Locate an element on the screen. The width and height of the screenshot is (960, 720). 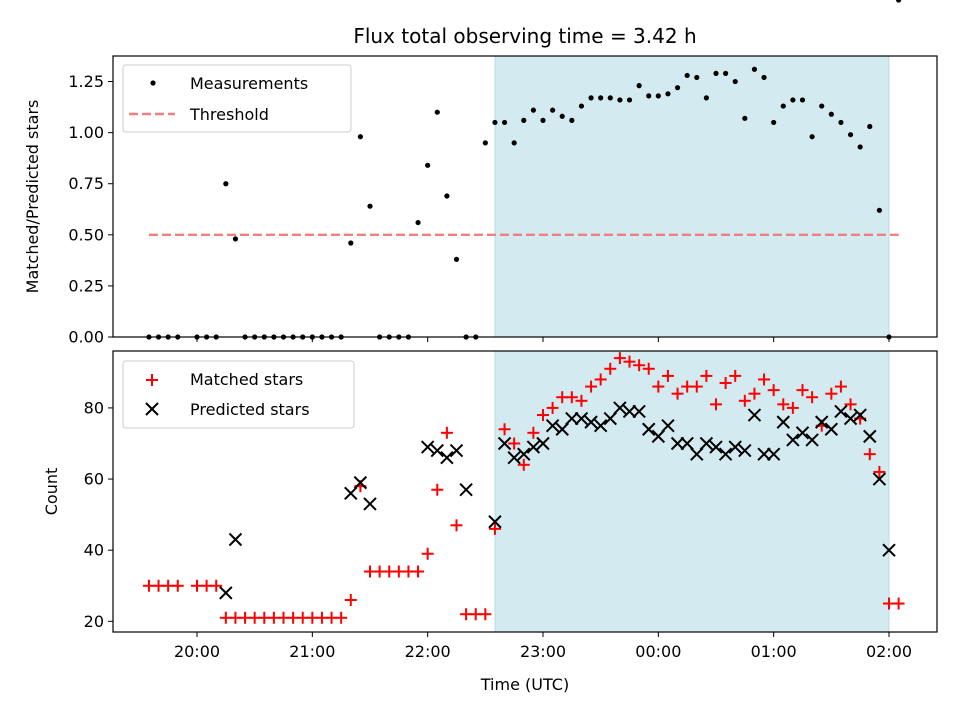
top-y-ticks: 0.00 0.25 0.50 0.75 1.00 1.25 is located at coordinates (90, 209).